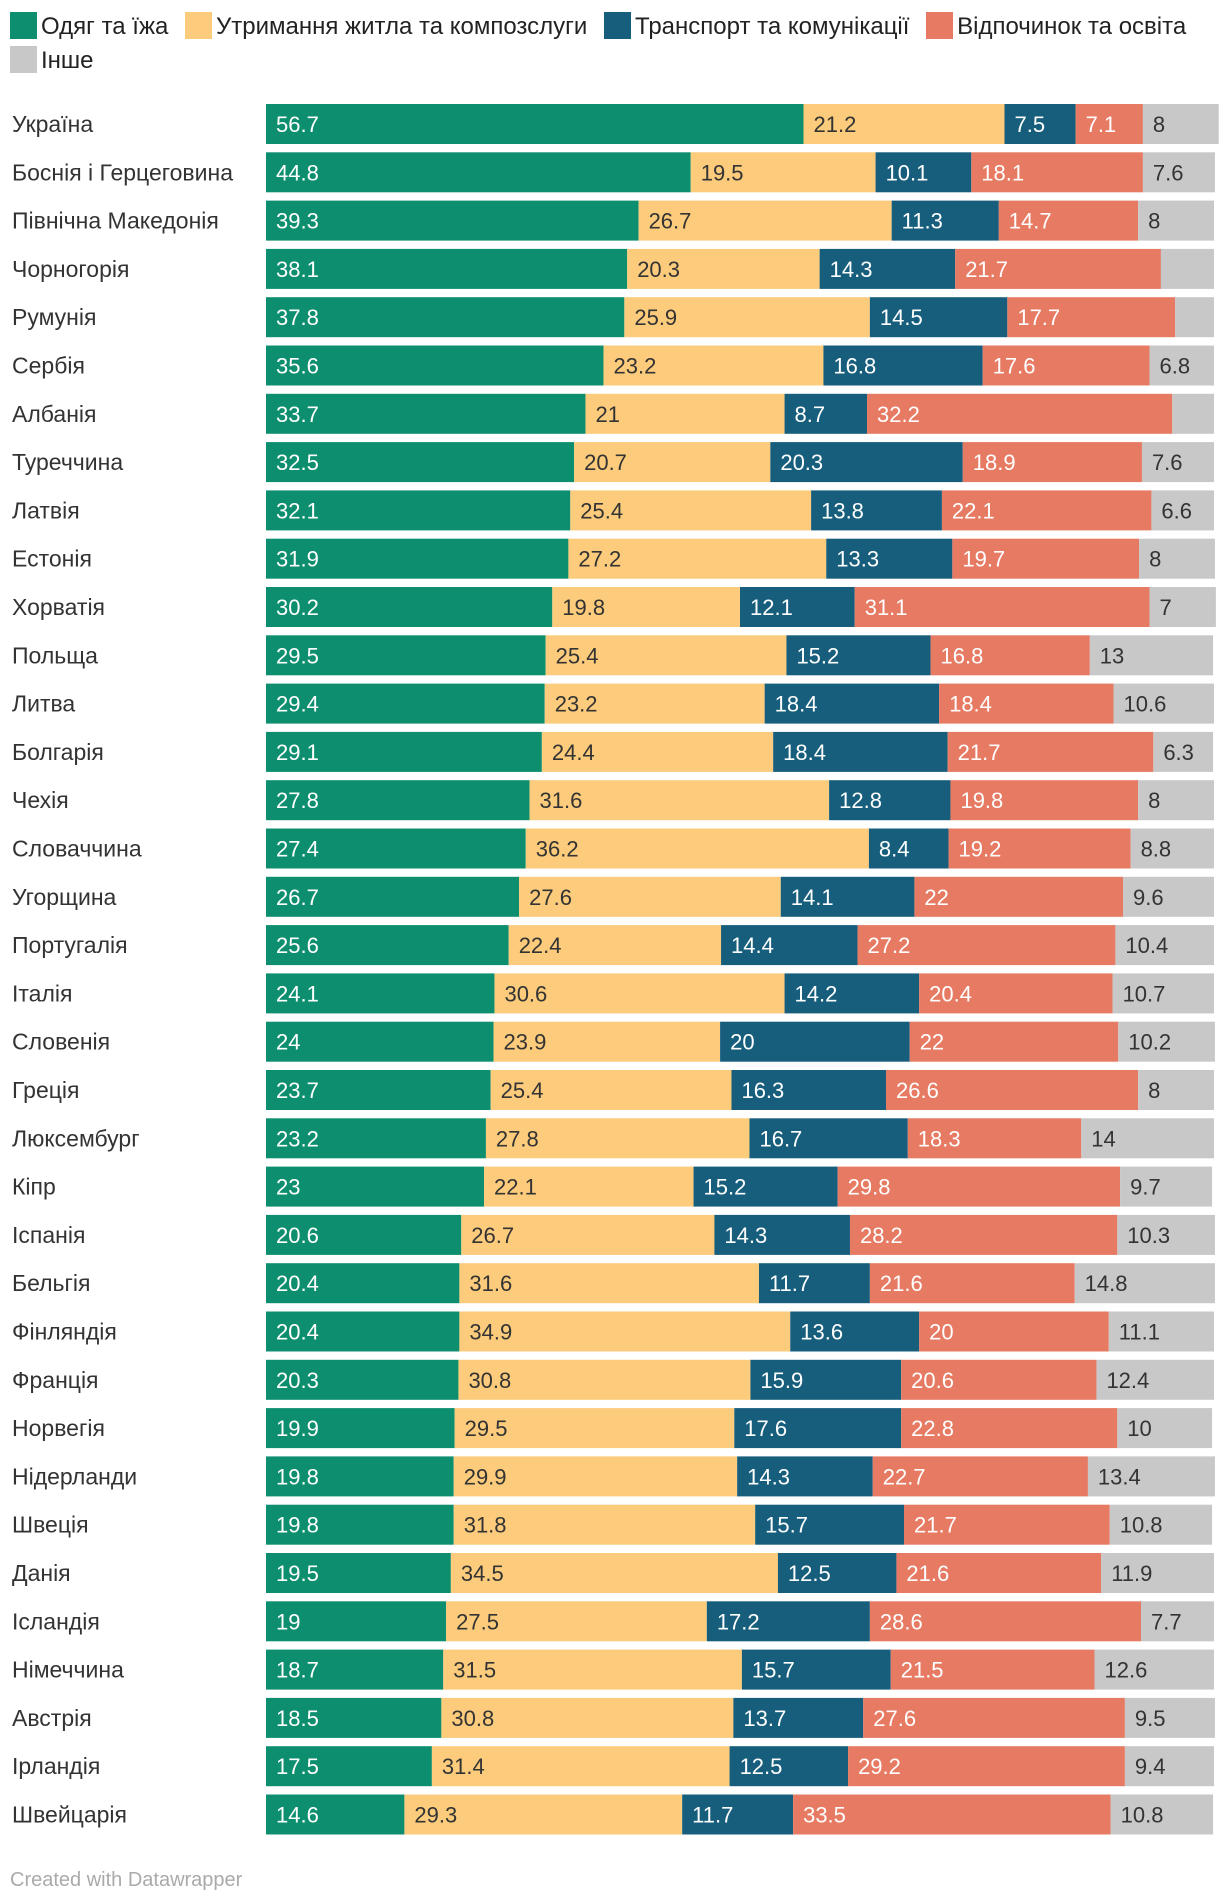  I want to click on legend-item-transport-communication: Транспорт та комунікації, so click(756, 27).